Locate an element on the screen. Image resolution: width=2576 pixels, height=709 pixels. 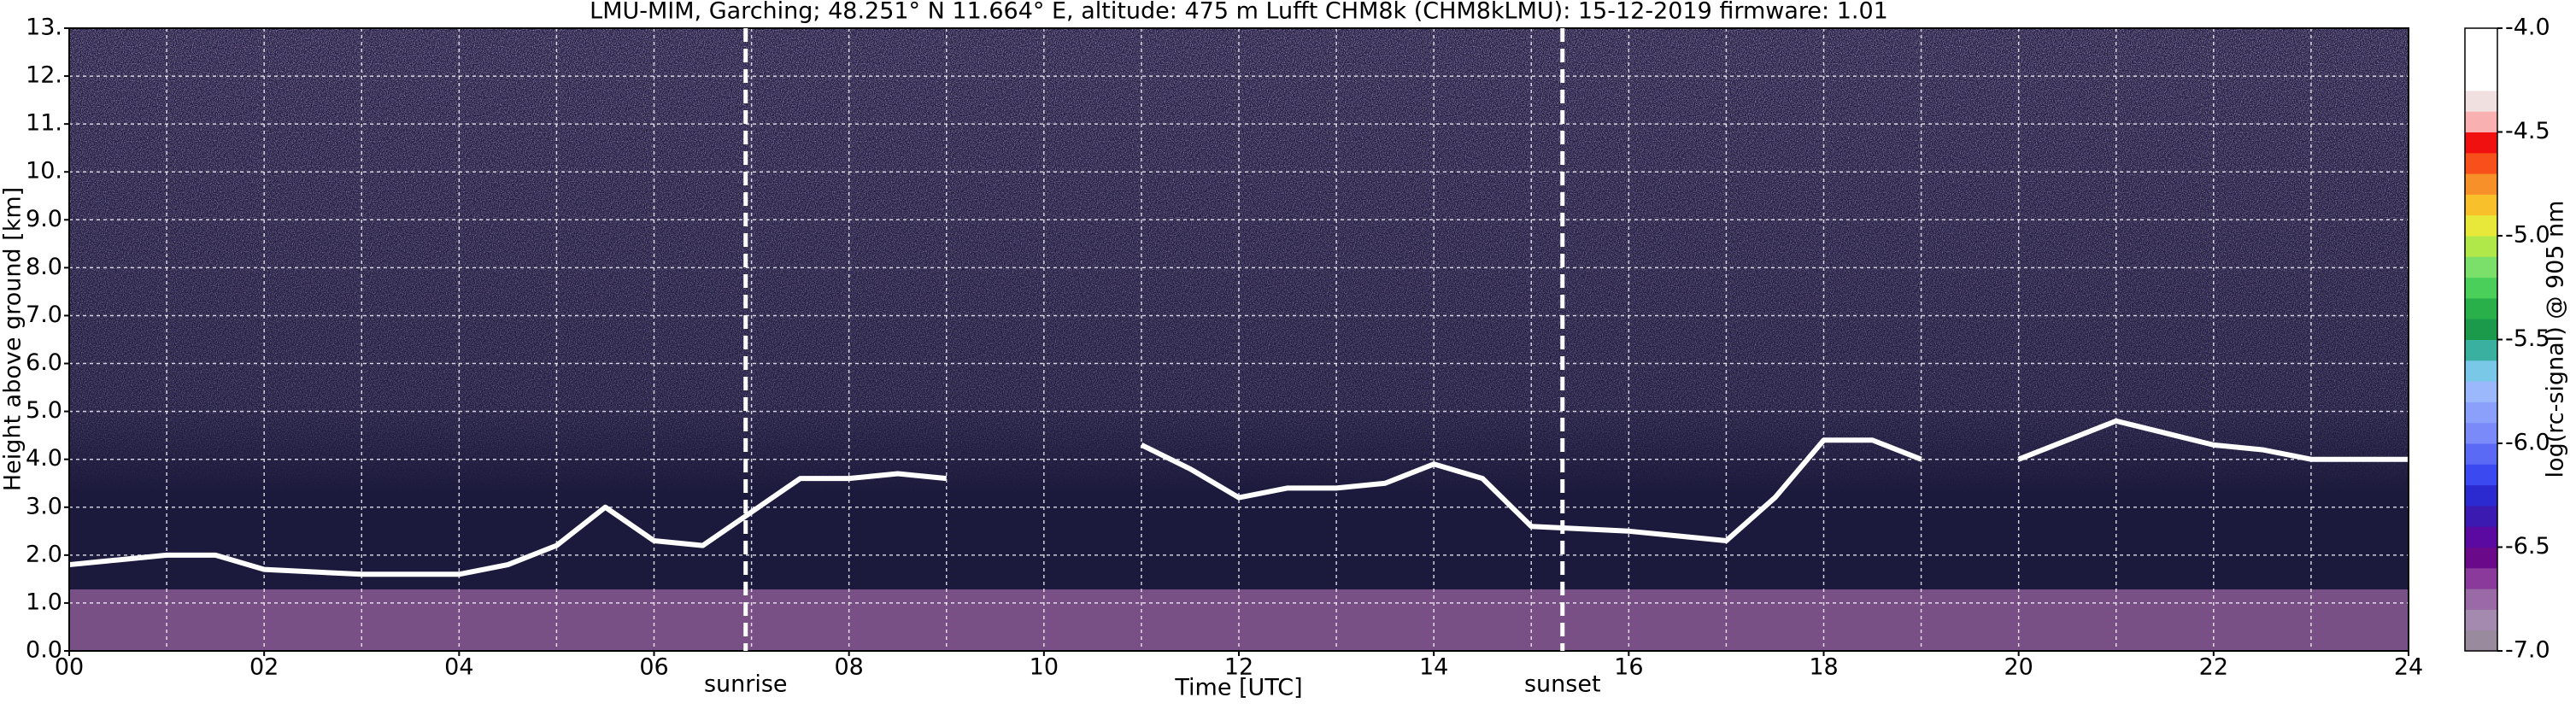
colorbar-tick-label: -6.5 is located at coordinates (2527, 546).